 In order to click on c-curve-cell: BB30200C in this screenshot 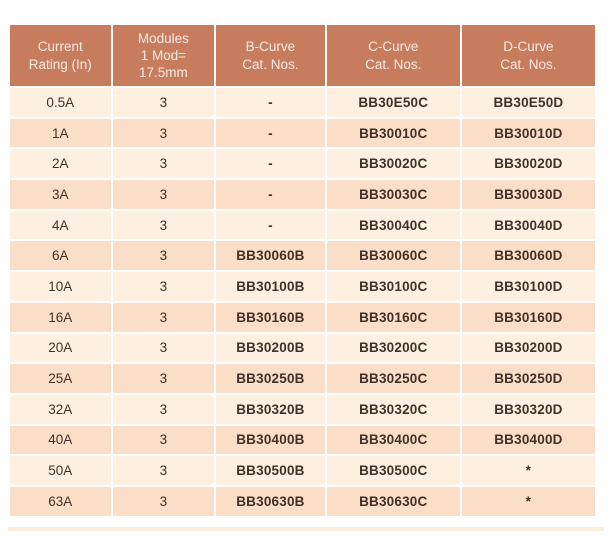, I will do `click(393, 348)`.